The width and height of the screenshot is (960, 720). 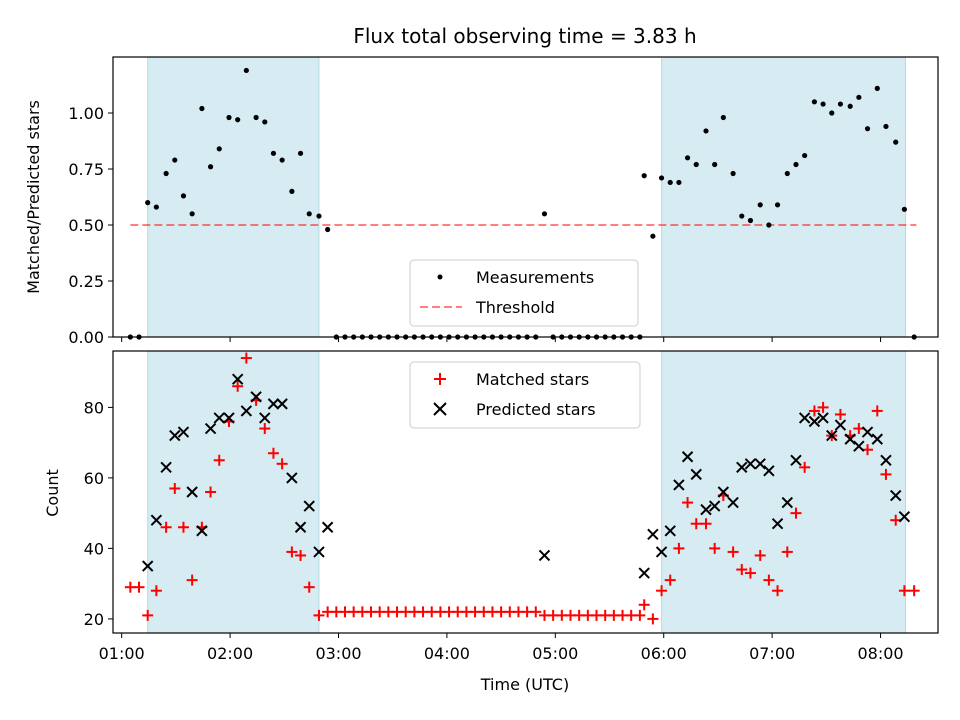 I want to click on bottom-y-ticks: 20 40 60 80, so click(x=98, y=513).